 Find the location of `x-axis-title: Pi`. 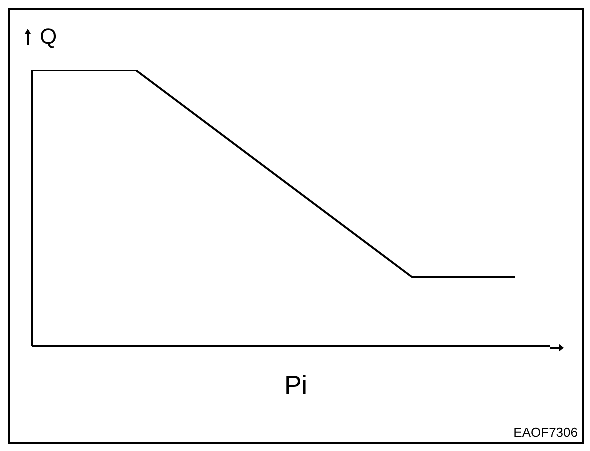

x-axis-title: Pi is located at coordinates (296, 385).